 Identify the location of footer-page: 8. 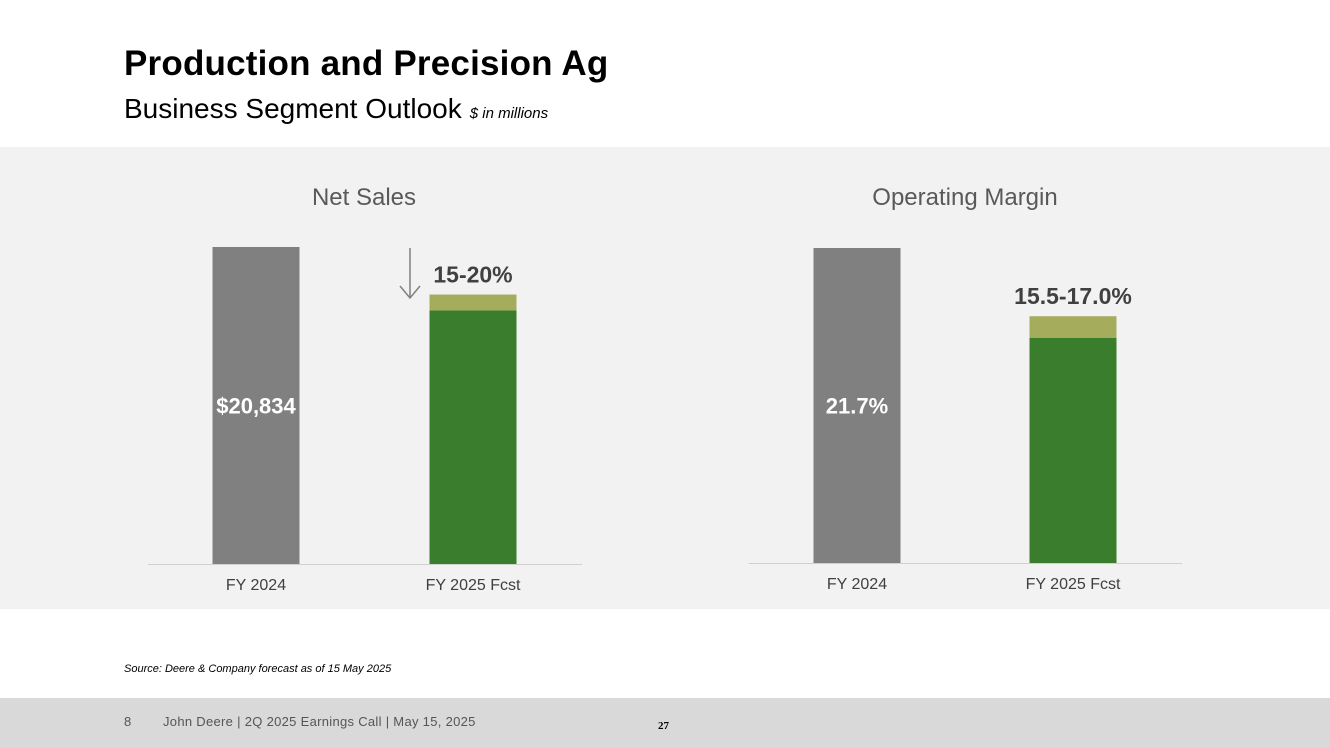
(128, 721).